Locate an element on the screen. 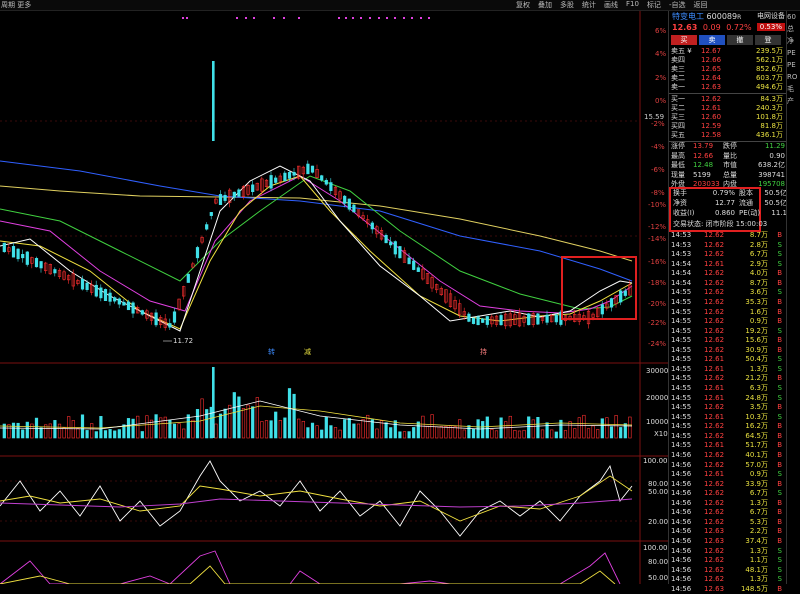 The width and height of the screenshot is (800, 594). menu-watchlist: -自选 is located at coordinates (677, 5).